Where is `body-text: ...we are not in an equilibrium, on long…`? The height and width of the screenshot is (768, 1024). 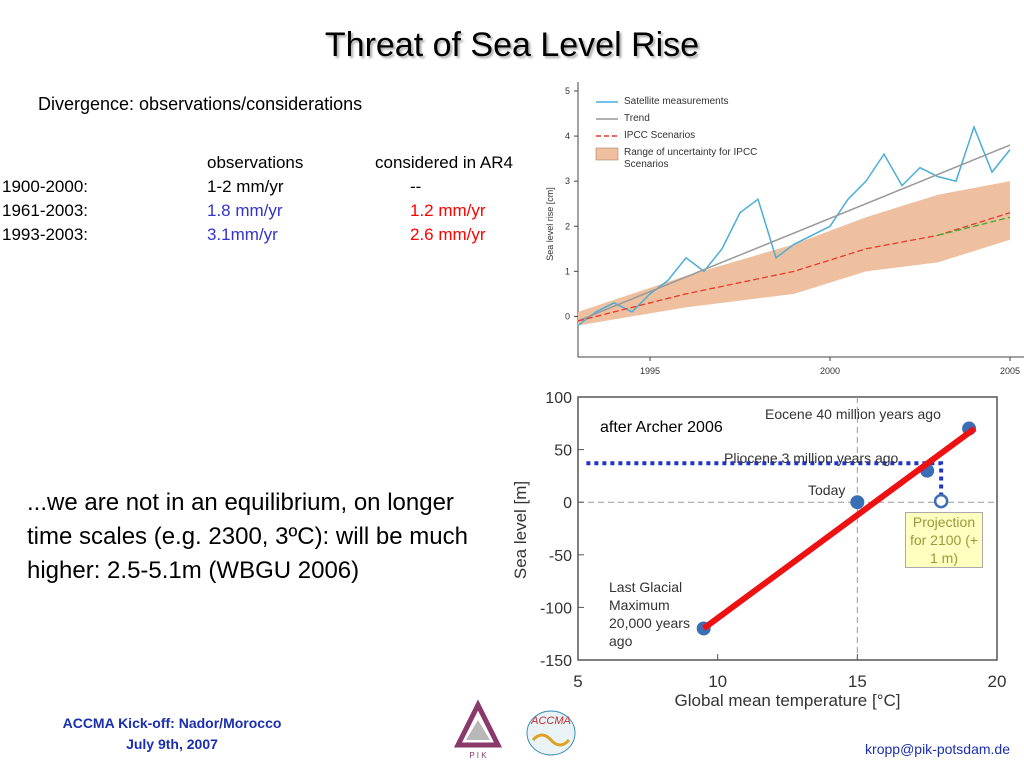
body-text: ...we are not in an equilibrium, on long… is located at coordinates (247, 536).